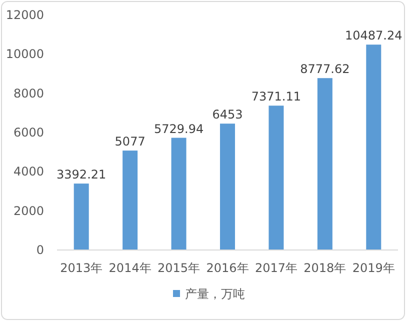  Describe the element at coordinates (25, 54) in the screenshot. I see `y-tick-label: 10000` at that location.